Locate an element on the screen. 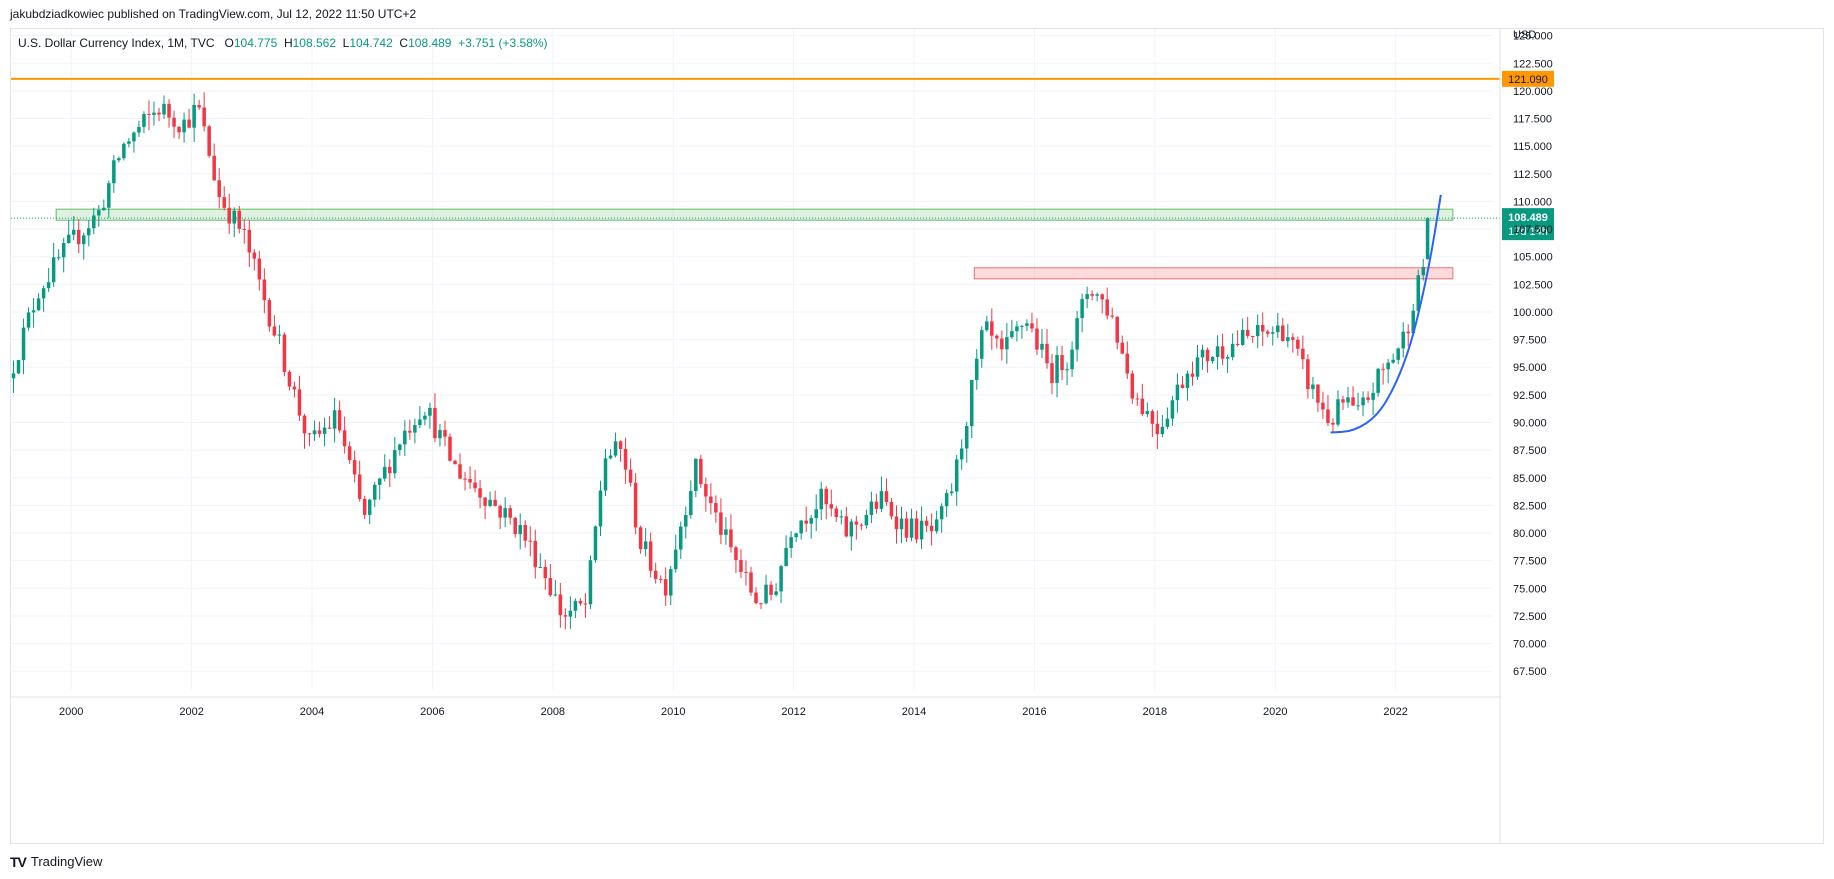 The image size is (1834, 879). resistance-price-label: 121.090 is located at coordinates (1528, 80).